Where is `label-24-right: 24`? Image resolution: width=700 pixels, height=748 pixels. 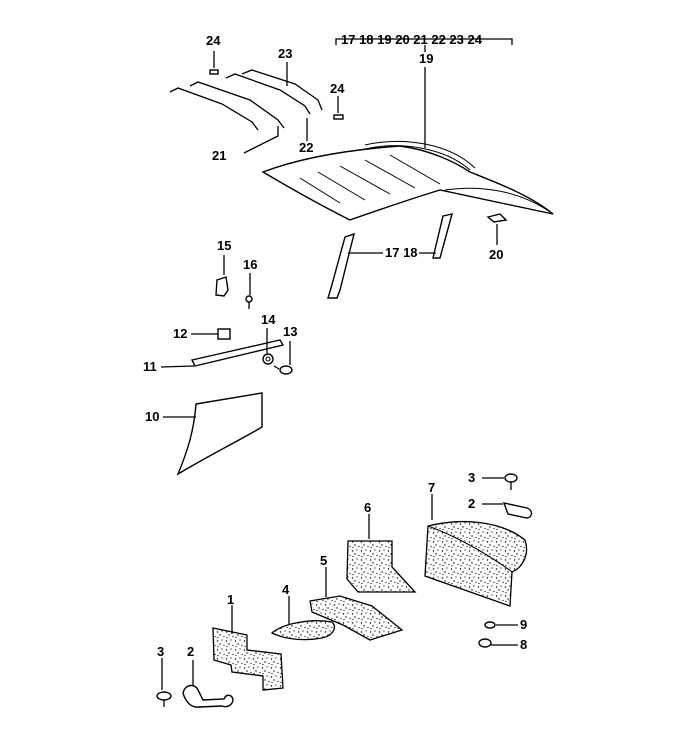 label-24-right: 24 is located at coordinates (337, 88).